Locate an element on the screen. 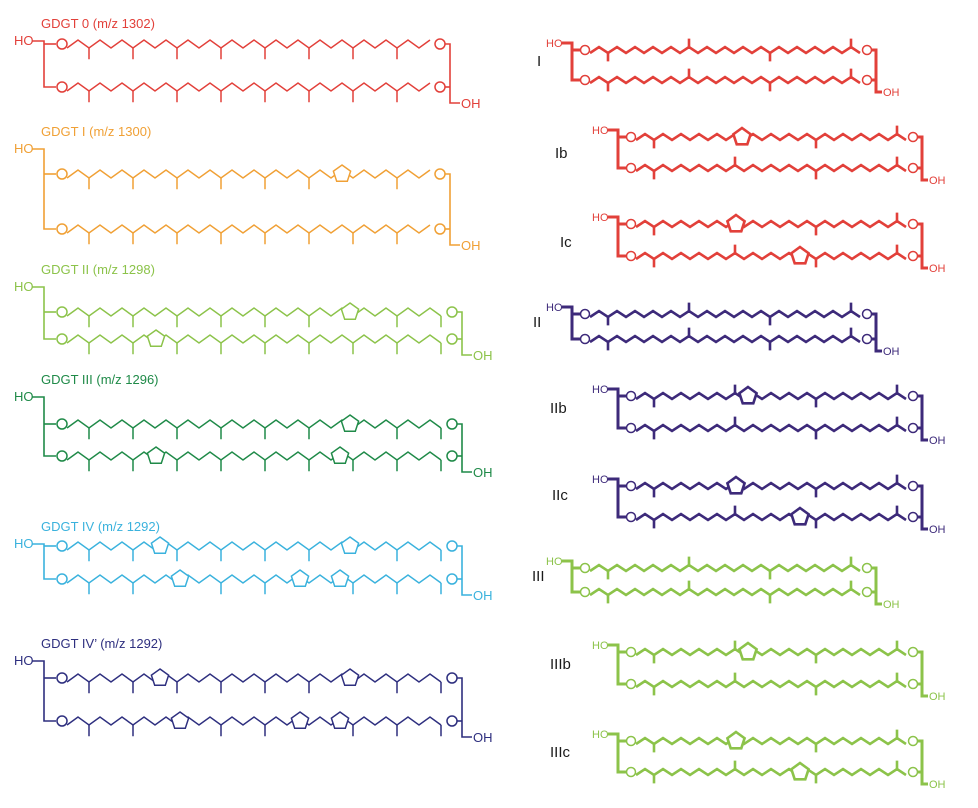 The image size is (978, 808). left-molecule-3: GDGT III (m/z 1296) HO OH is located at coordinates (253, 426).